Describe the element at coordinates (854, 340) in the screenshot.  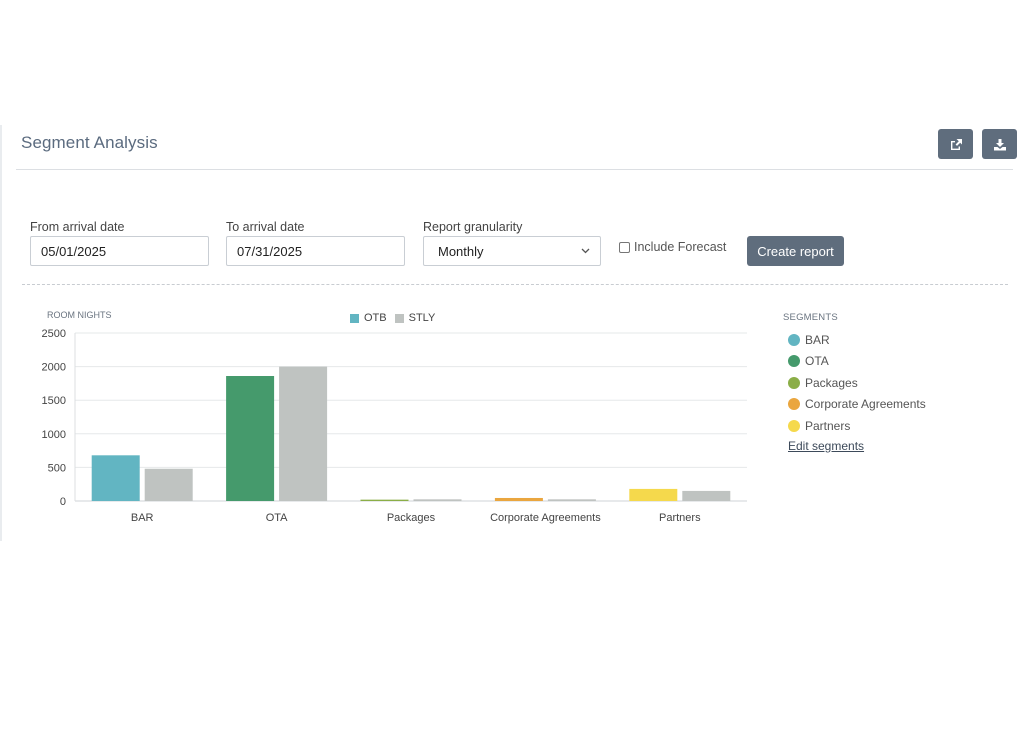
I see `segment-item-bar: BAR` at that location.